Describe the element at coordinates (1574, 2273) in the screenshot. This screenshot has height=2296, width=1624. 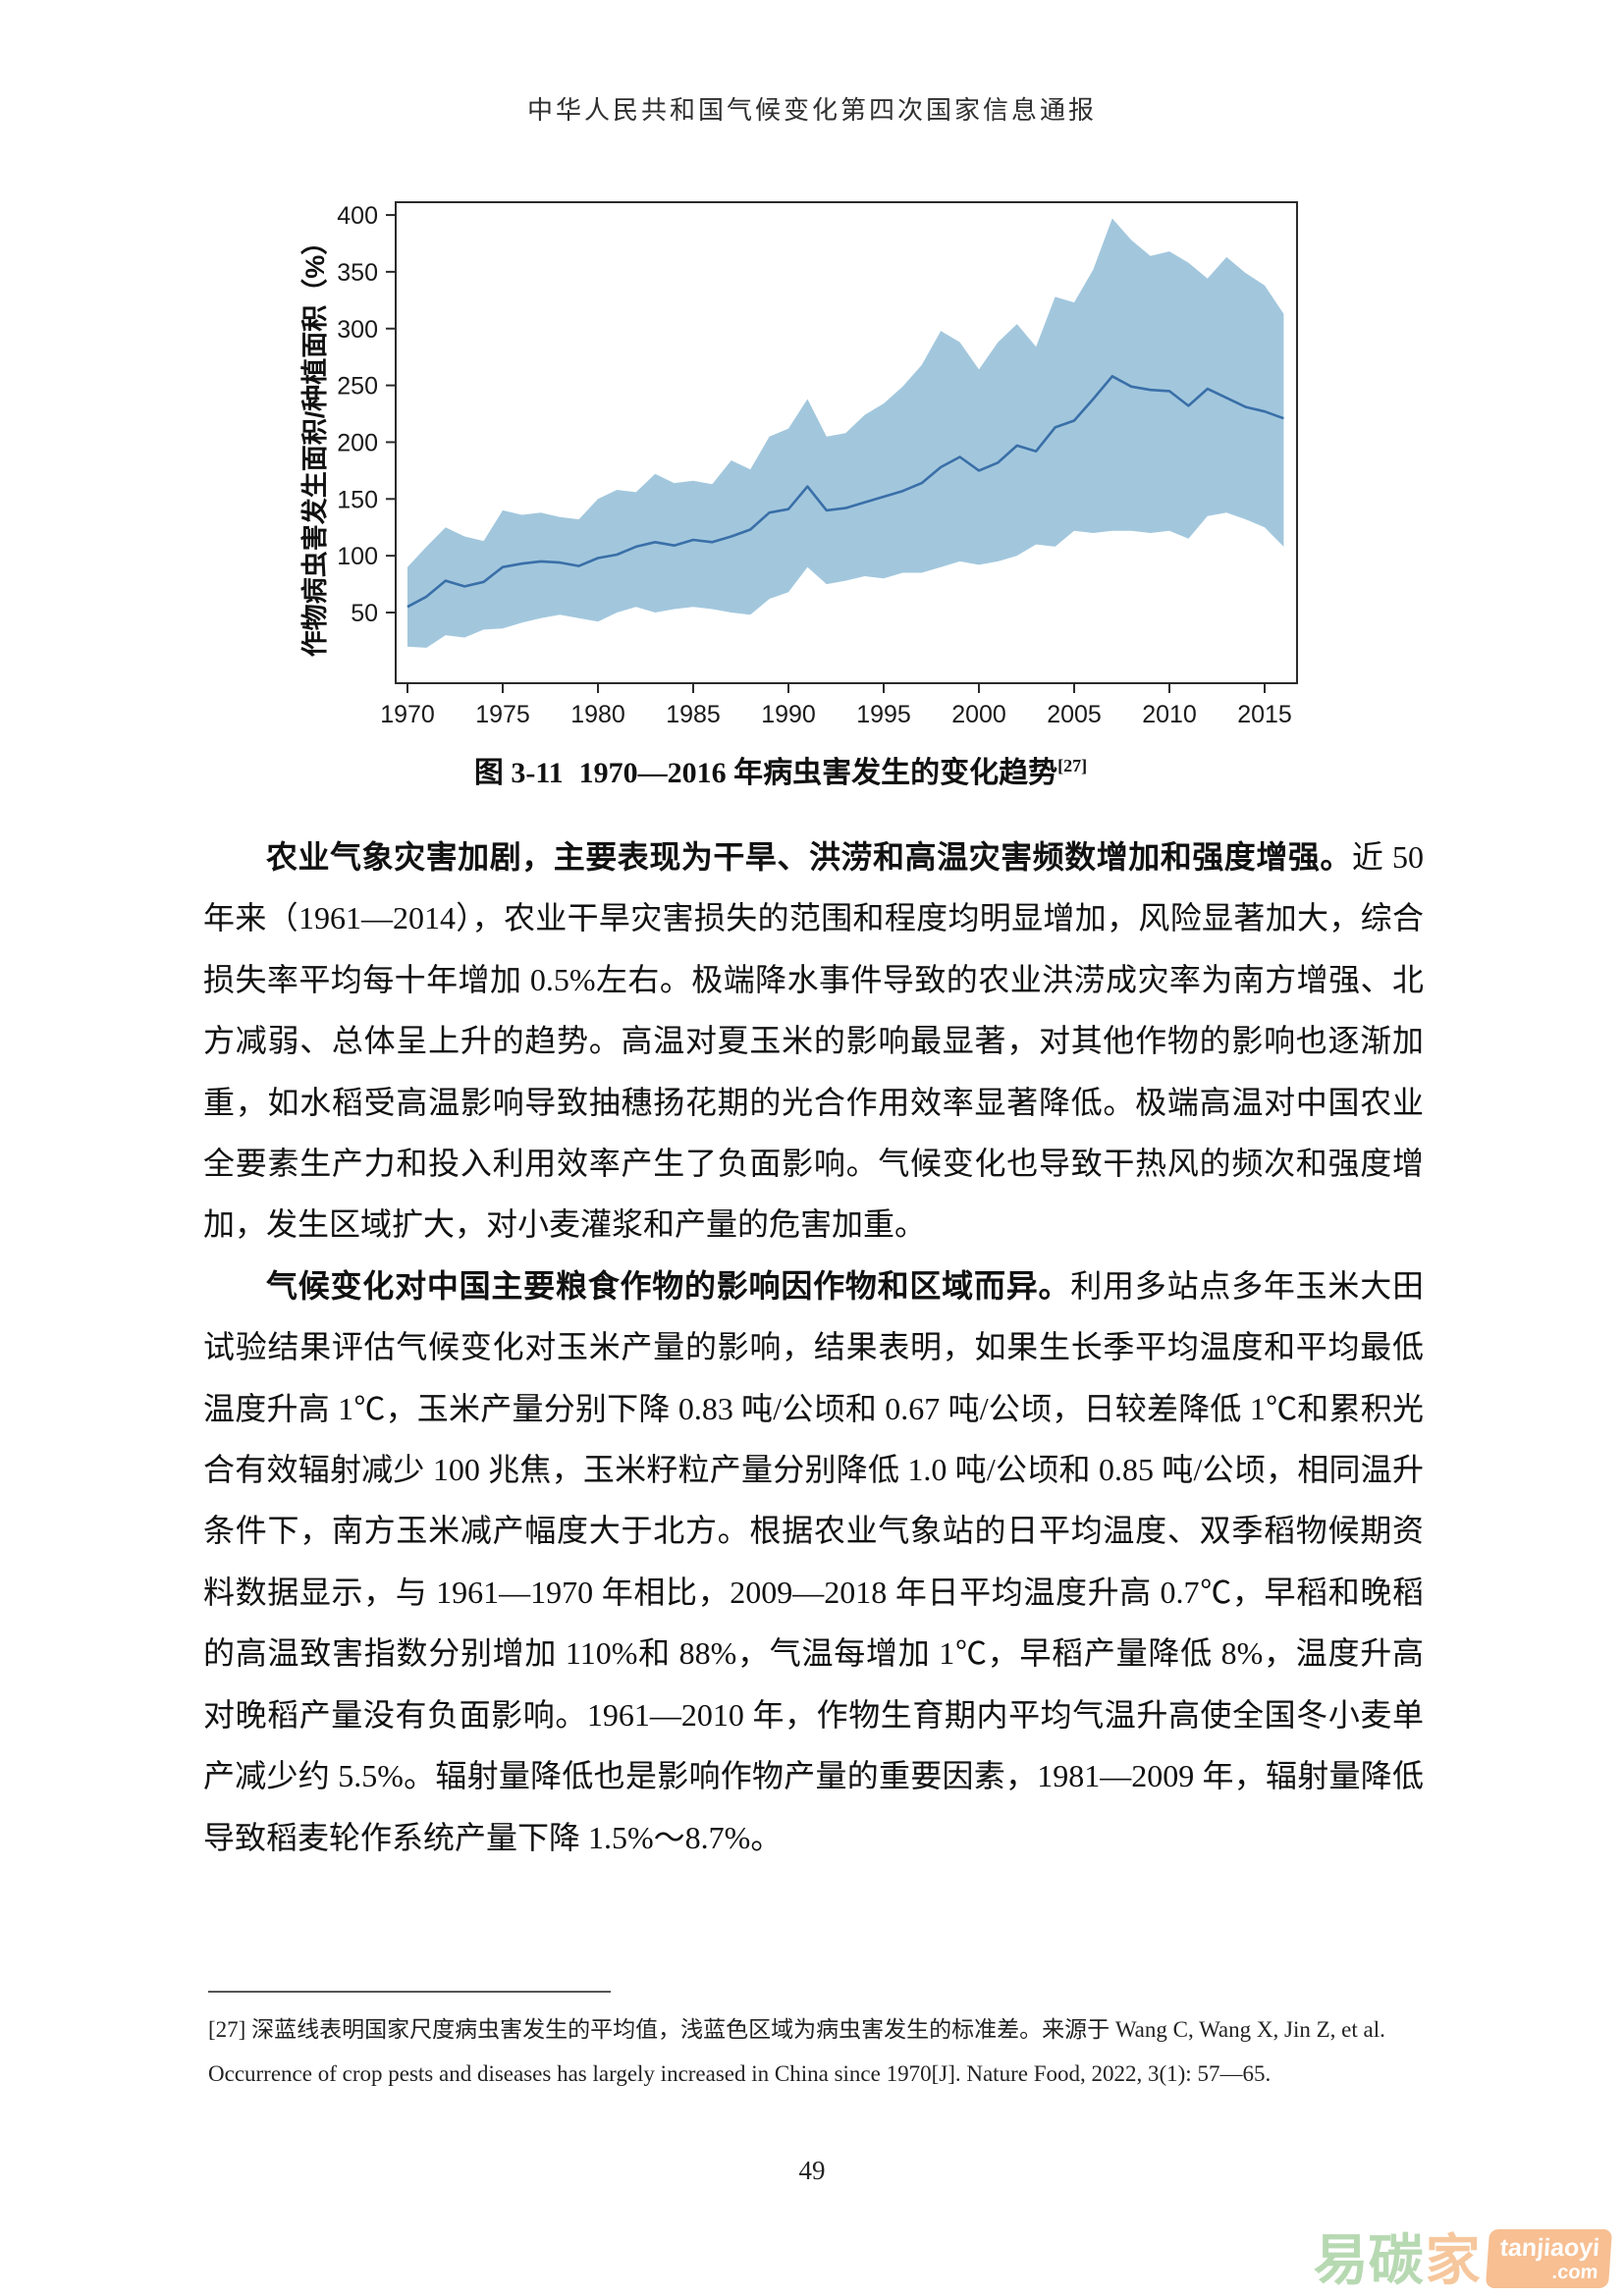
I see `watermark-tld: .com` at that location.